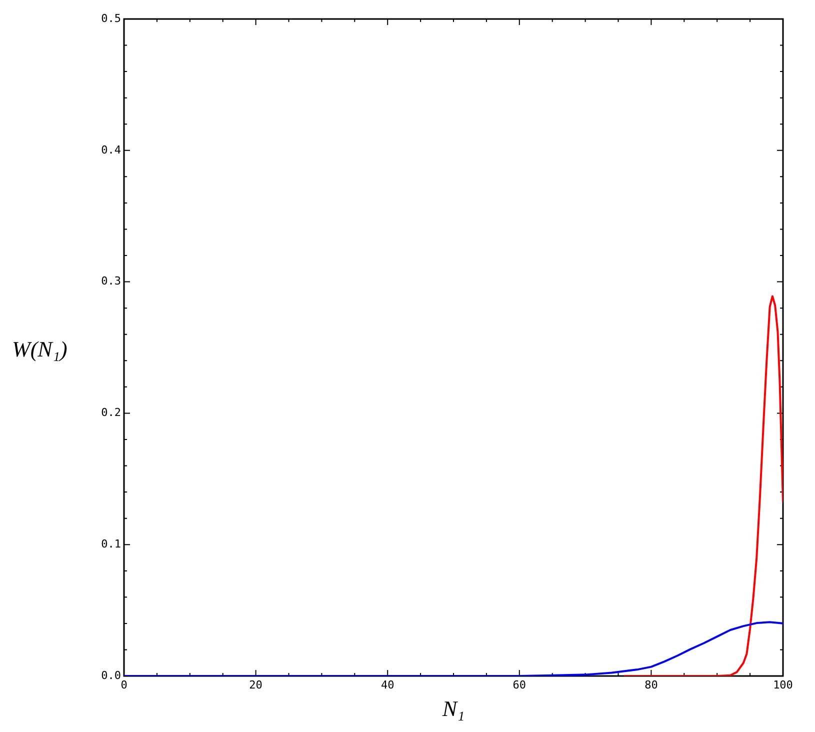 This screenshot has width=815, height=732. What do you see at coordinates (111, 543) in the screenshot?
I see `y-tick-label: 0.1` at bounding box center [111, 543].